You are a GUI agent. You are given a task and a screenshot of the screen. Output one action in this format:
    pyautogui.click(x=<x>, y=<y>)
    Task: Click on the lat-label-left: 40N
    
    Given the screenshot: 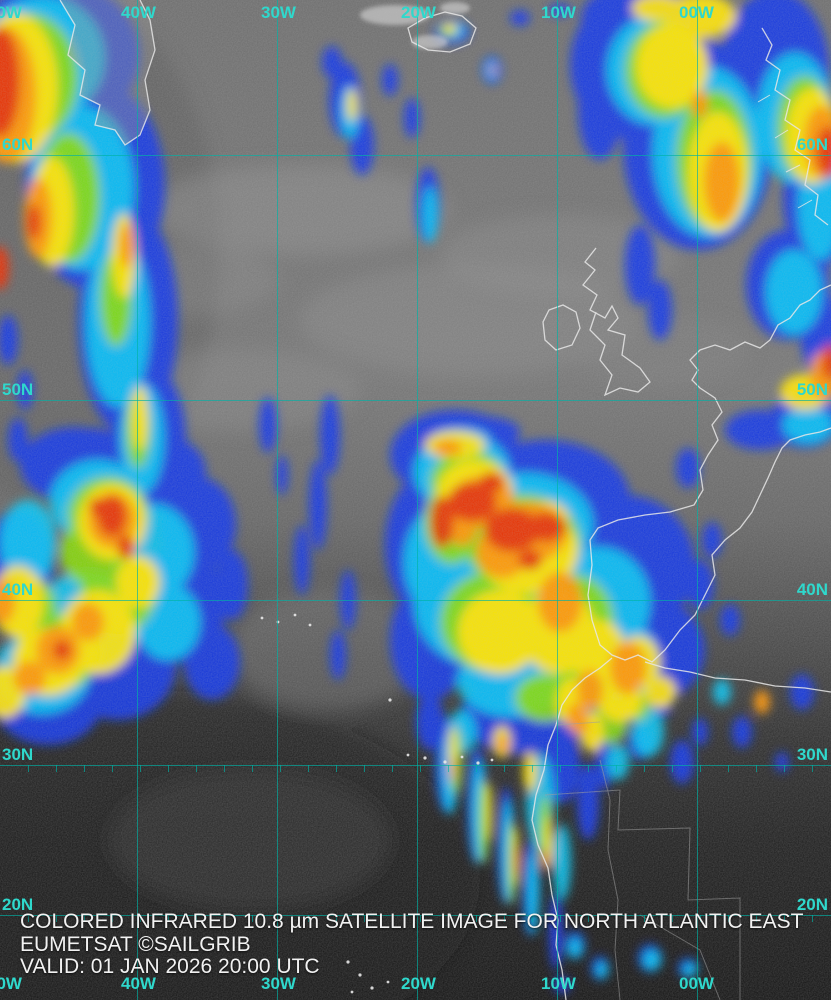 What is the action you would take?
    pyautogui.click(x=18, y=589)
    